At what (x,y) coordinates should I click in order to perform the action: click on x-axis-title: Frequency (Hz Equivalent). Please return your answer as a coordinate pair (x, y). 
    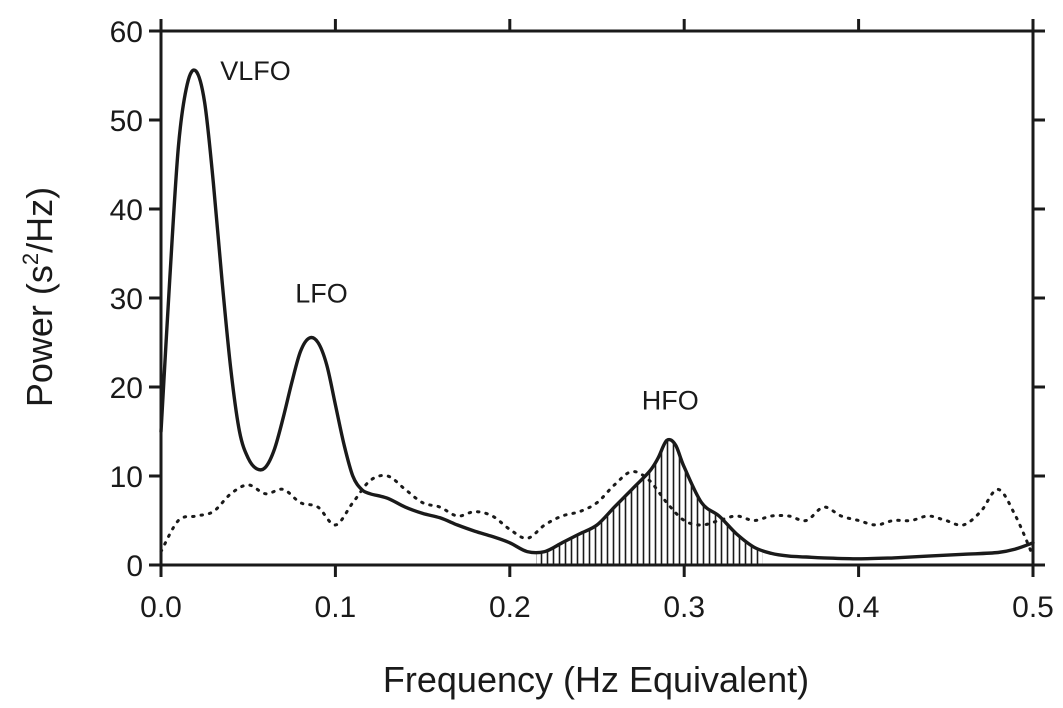
    Looking at the image, I should click on (596, 679).